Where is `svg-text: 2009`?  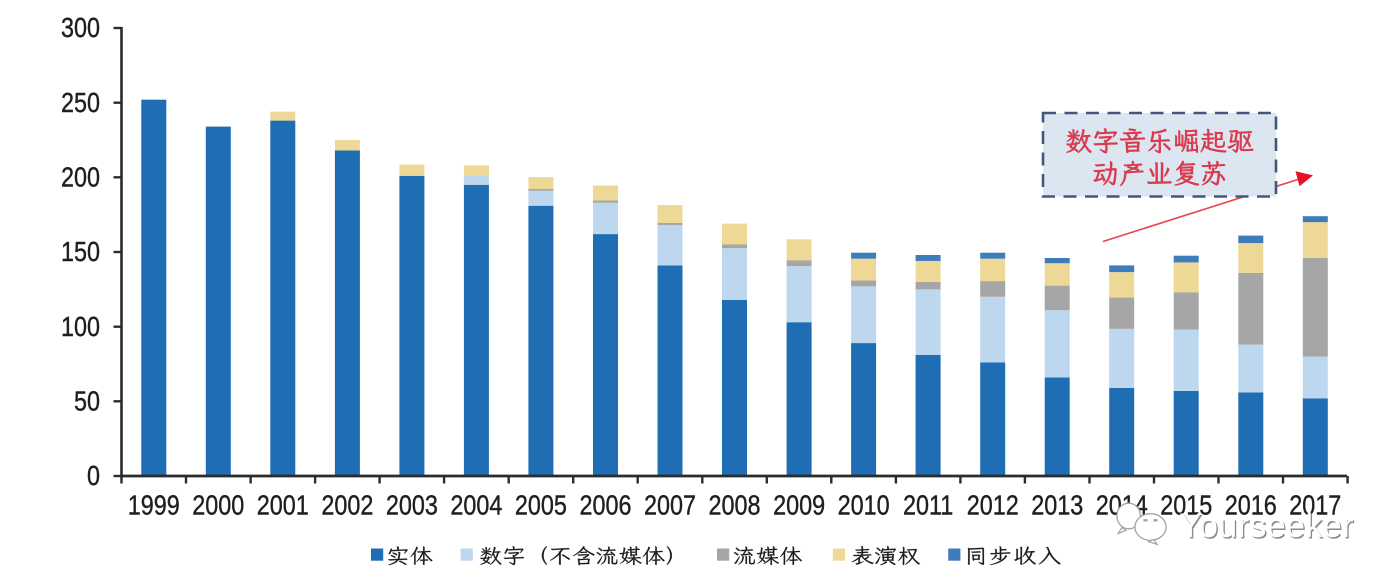
svg-text: 2009 is located at coordinates (799, 506).